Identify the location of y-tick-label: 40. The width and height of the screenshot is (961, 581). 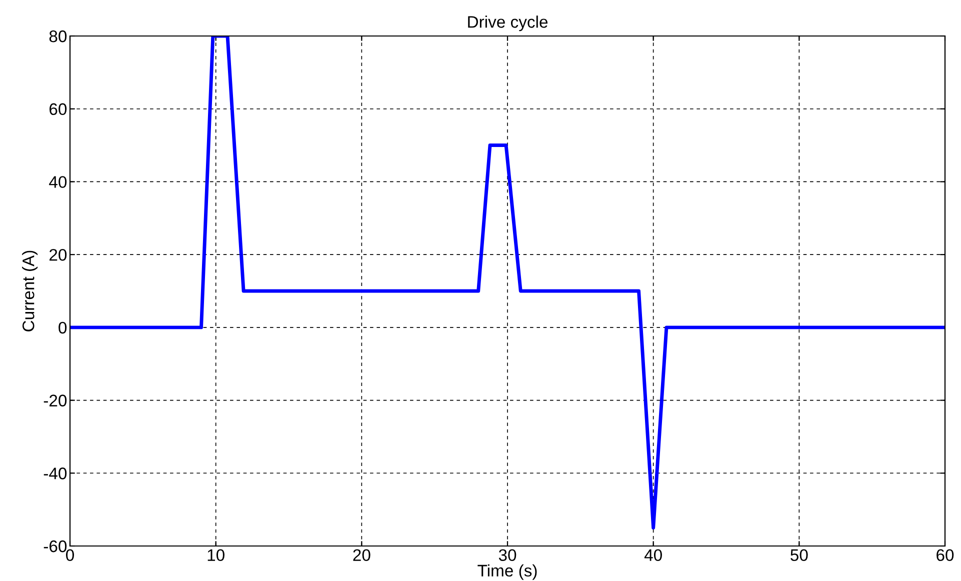
(58, 182).